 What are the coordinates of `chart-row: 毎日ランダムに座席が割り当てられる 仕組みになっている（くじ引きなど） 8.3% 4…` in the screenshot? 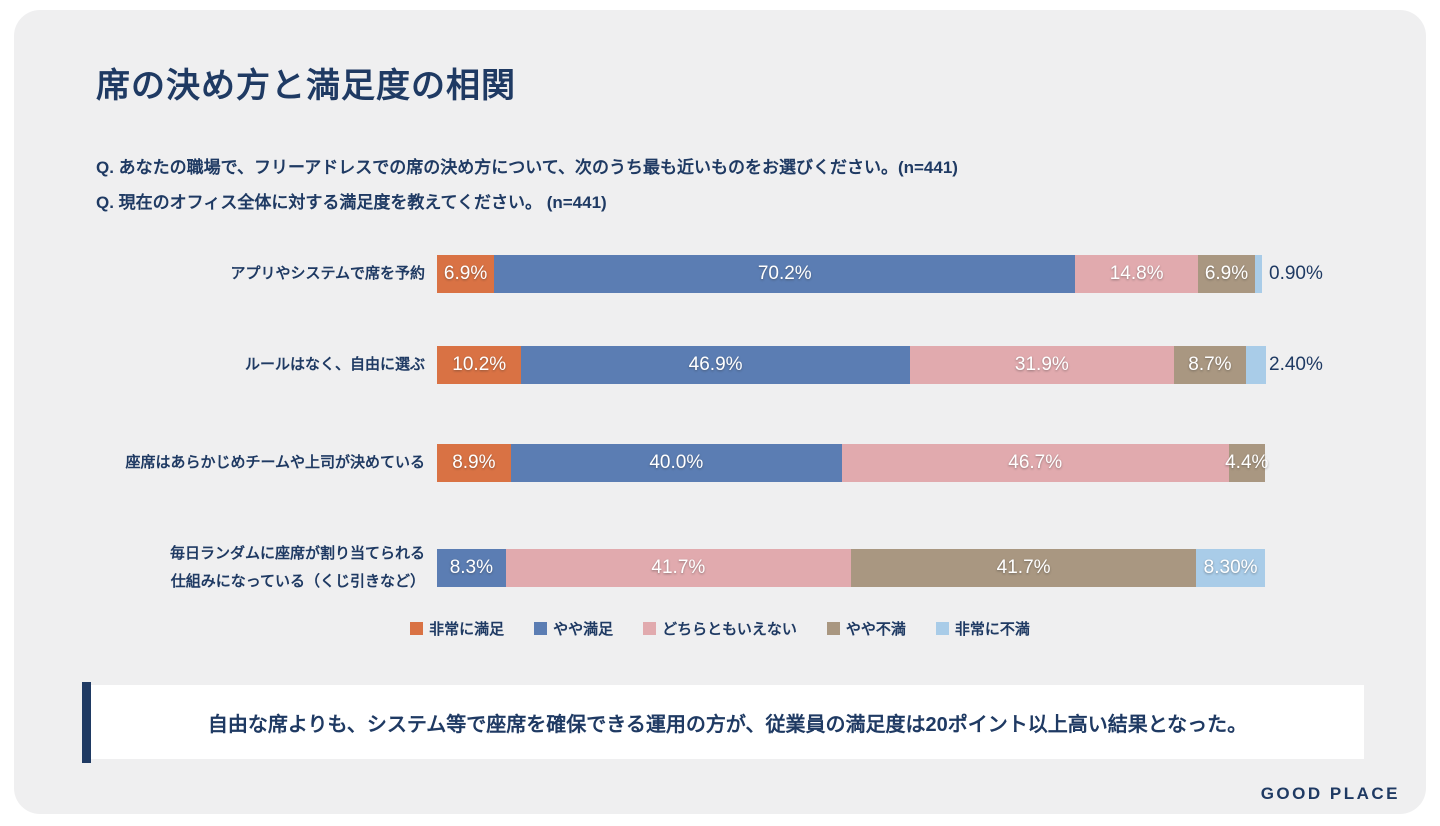 It's located at (727, 568).